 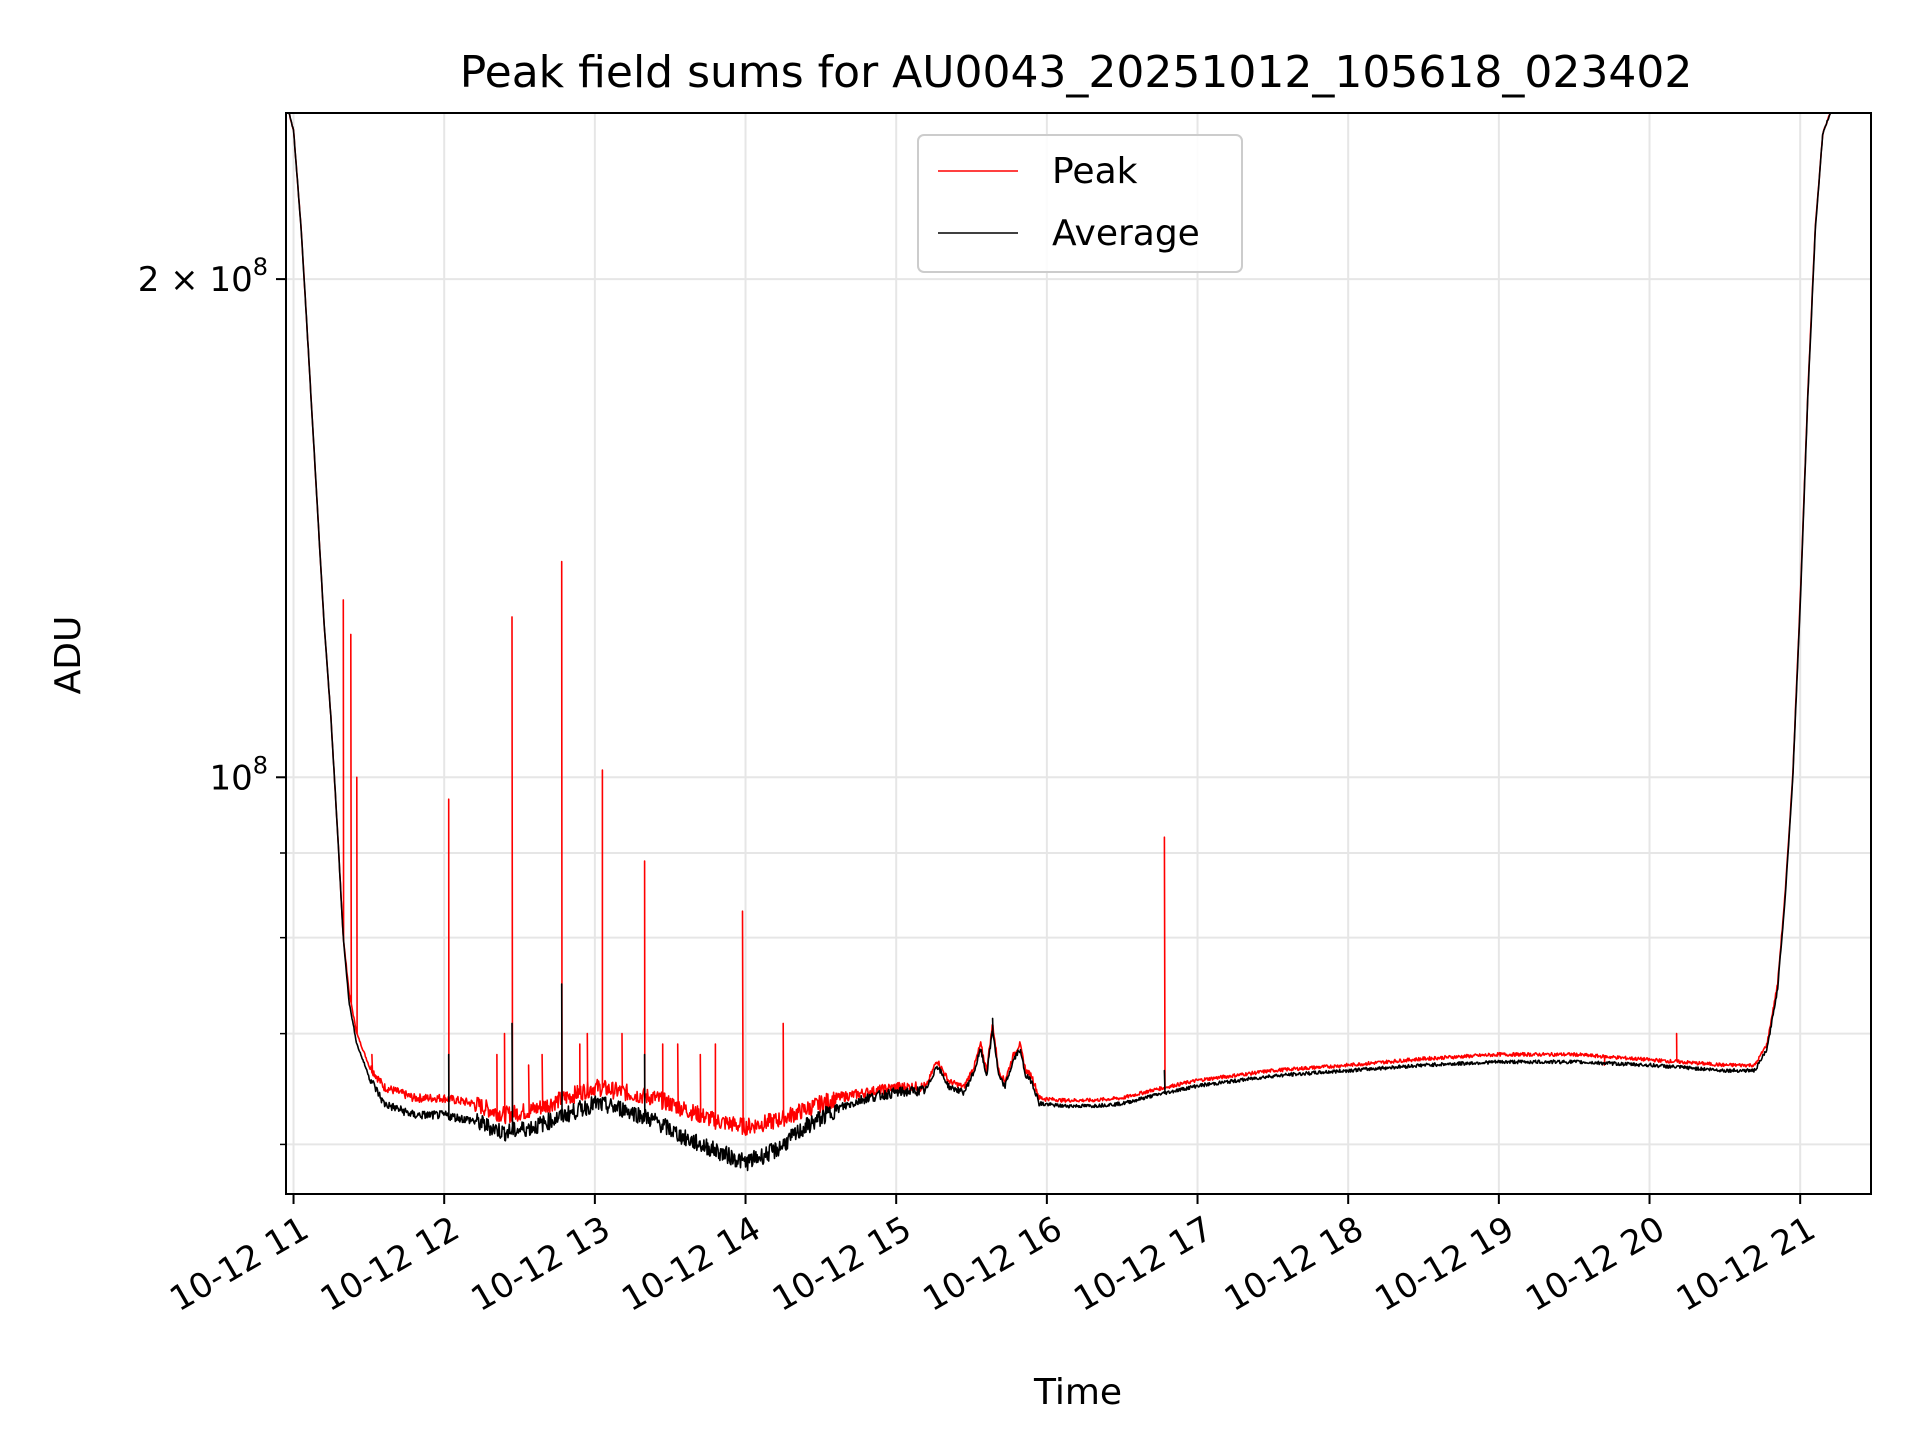 I want to click on y-axis-ticks: 108 2 × 108, so click(x=212, y=699).